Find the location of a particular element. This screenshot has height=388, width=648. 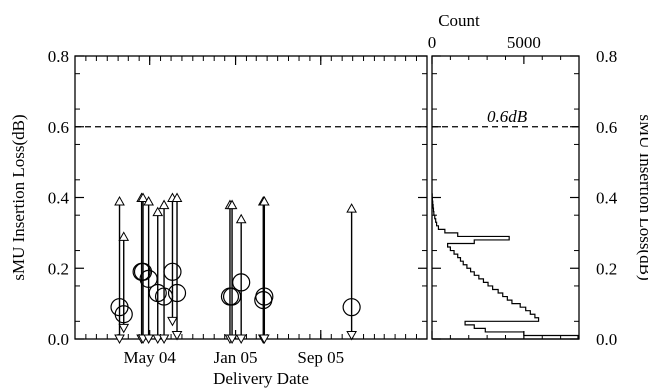

y-tick-label: 0.0 is located at coordinates (58, 339).